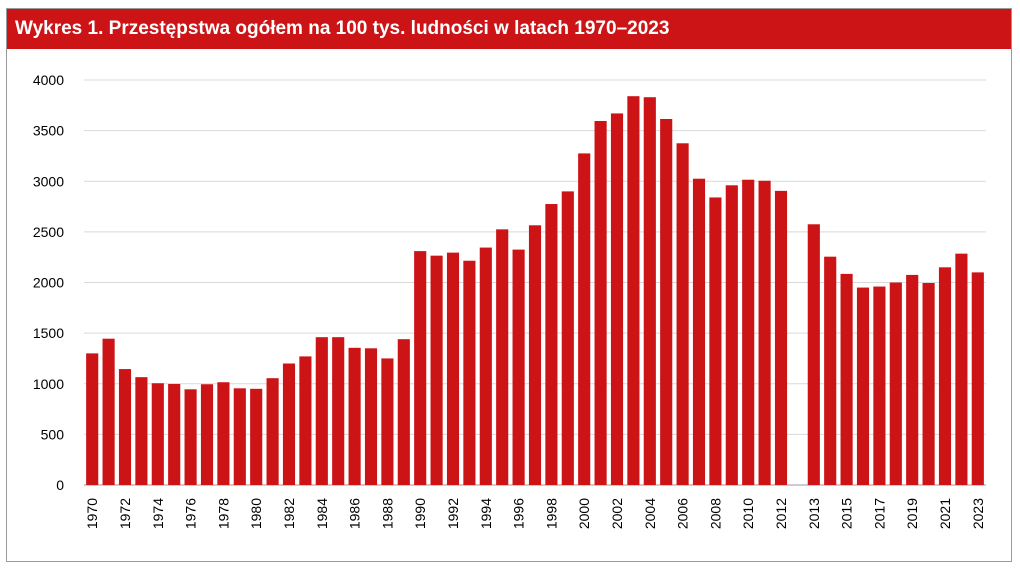 This screenshot has height=572, width=1020. Describe the element at coordinates (551, 513) in the screenshot. I see `x-tick-label: 1998` at that location.